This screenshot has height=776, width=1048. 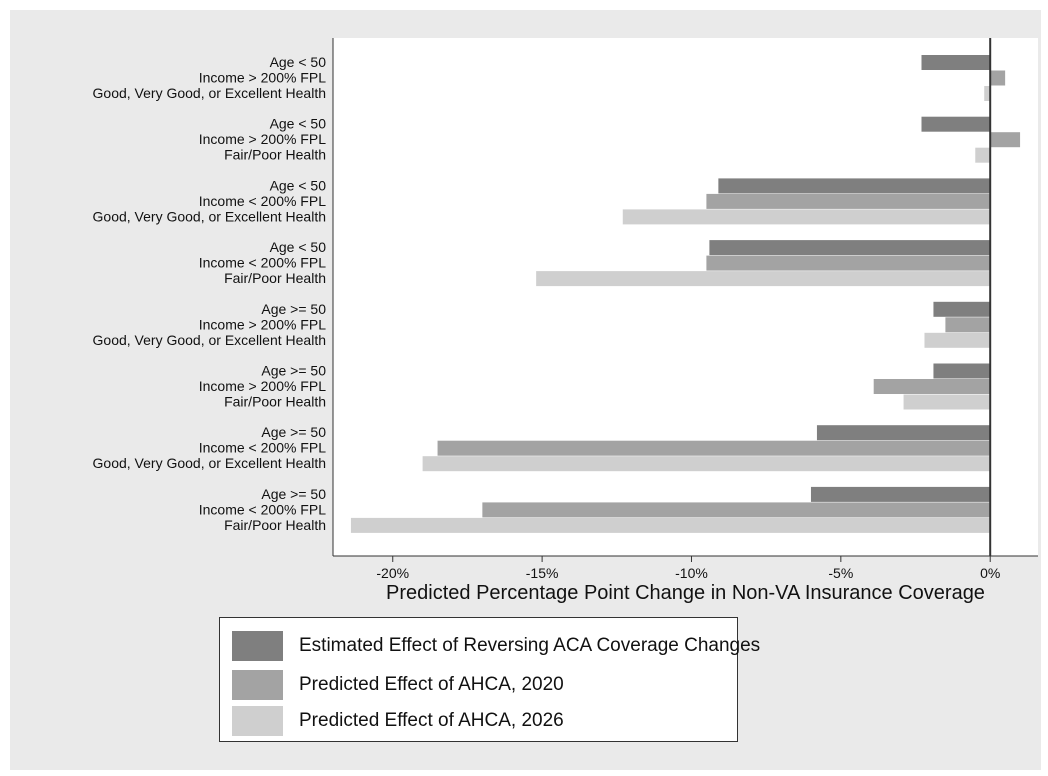 I want to click on category-label-5-line-1: Age >= 50, so click(x=293, y=309).